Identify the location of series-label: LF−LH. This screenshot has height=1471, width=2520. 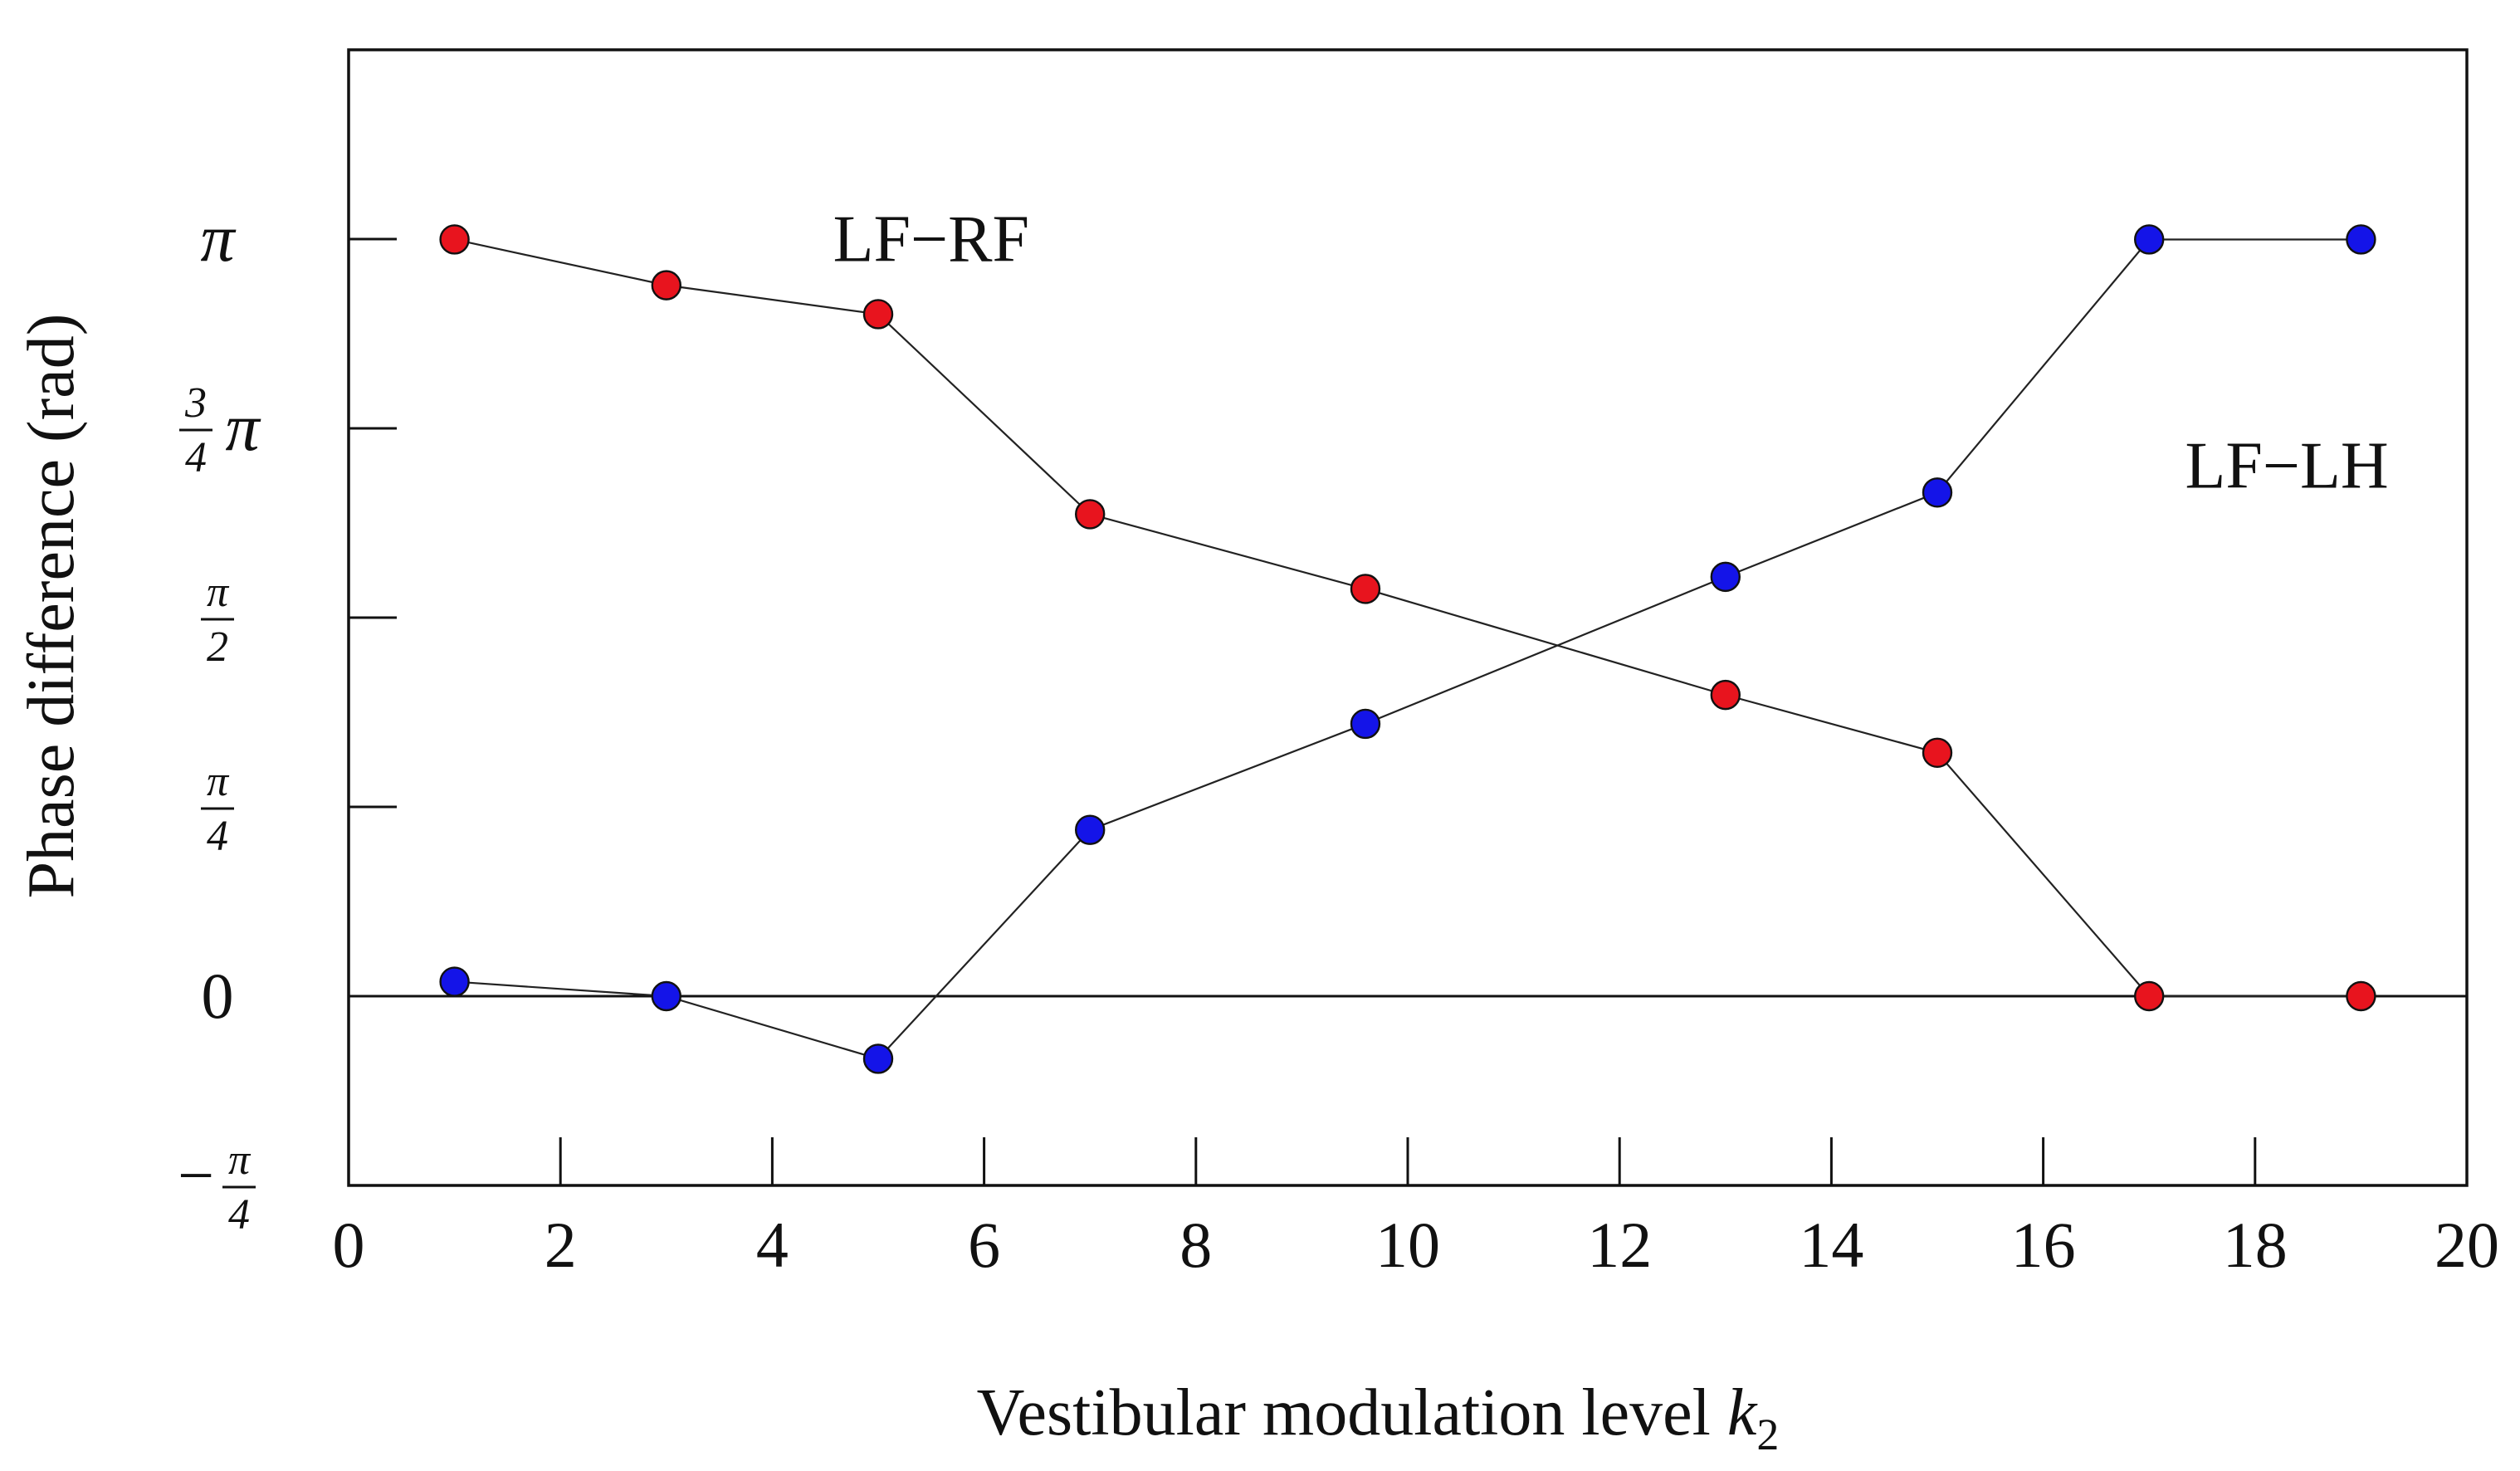
(2287, 465).